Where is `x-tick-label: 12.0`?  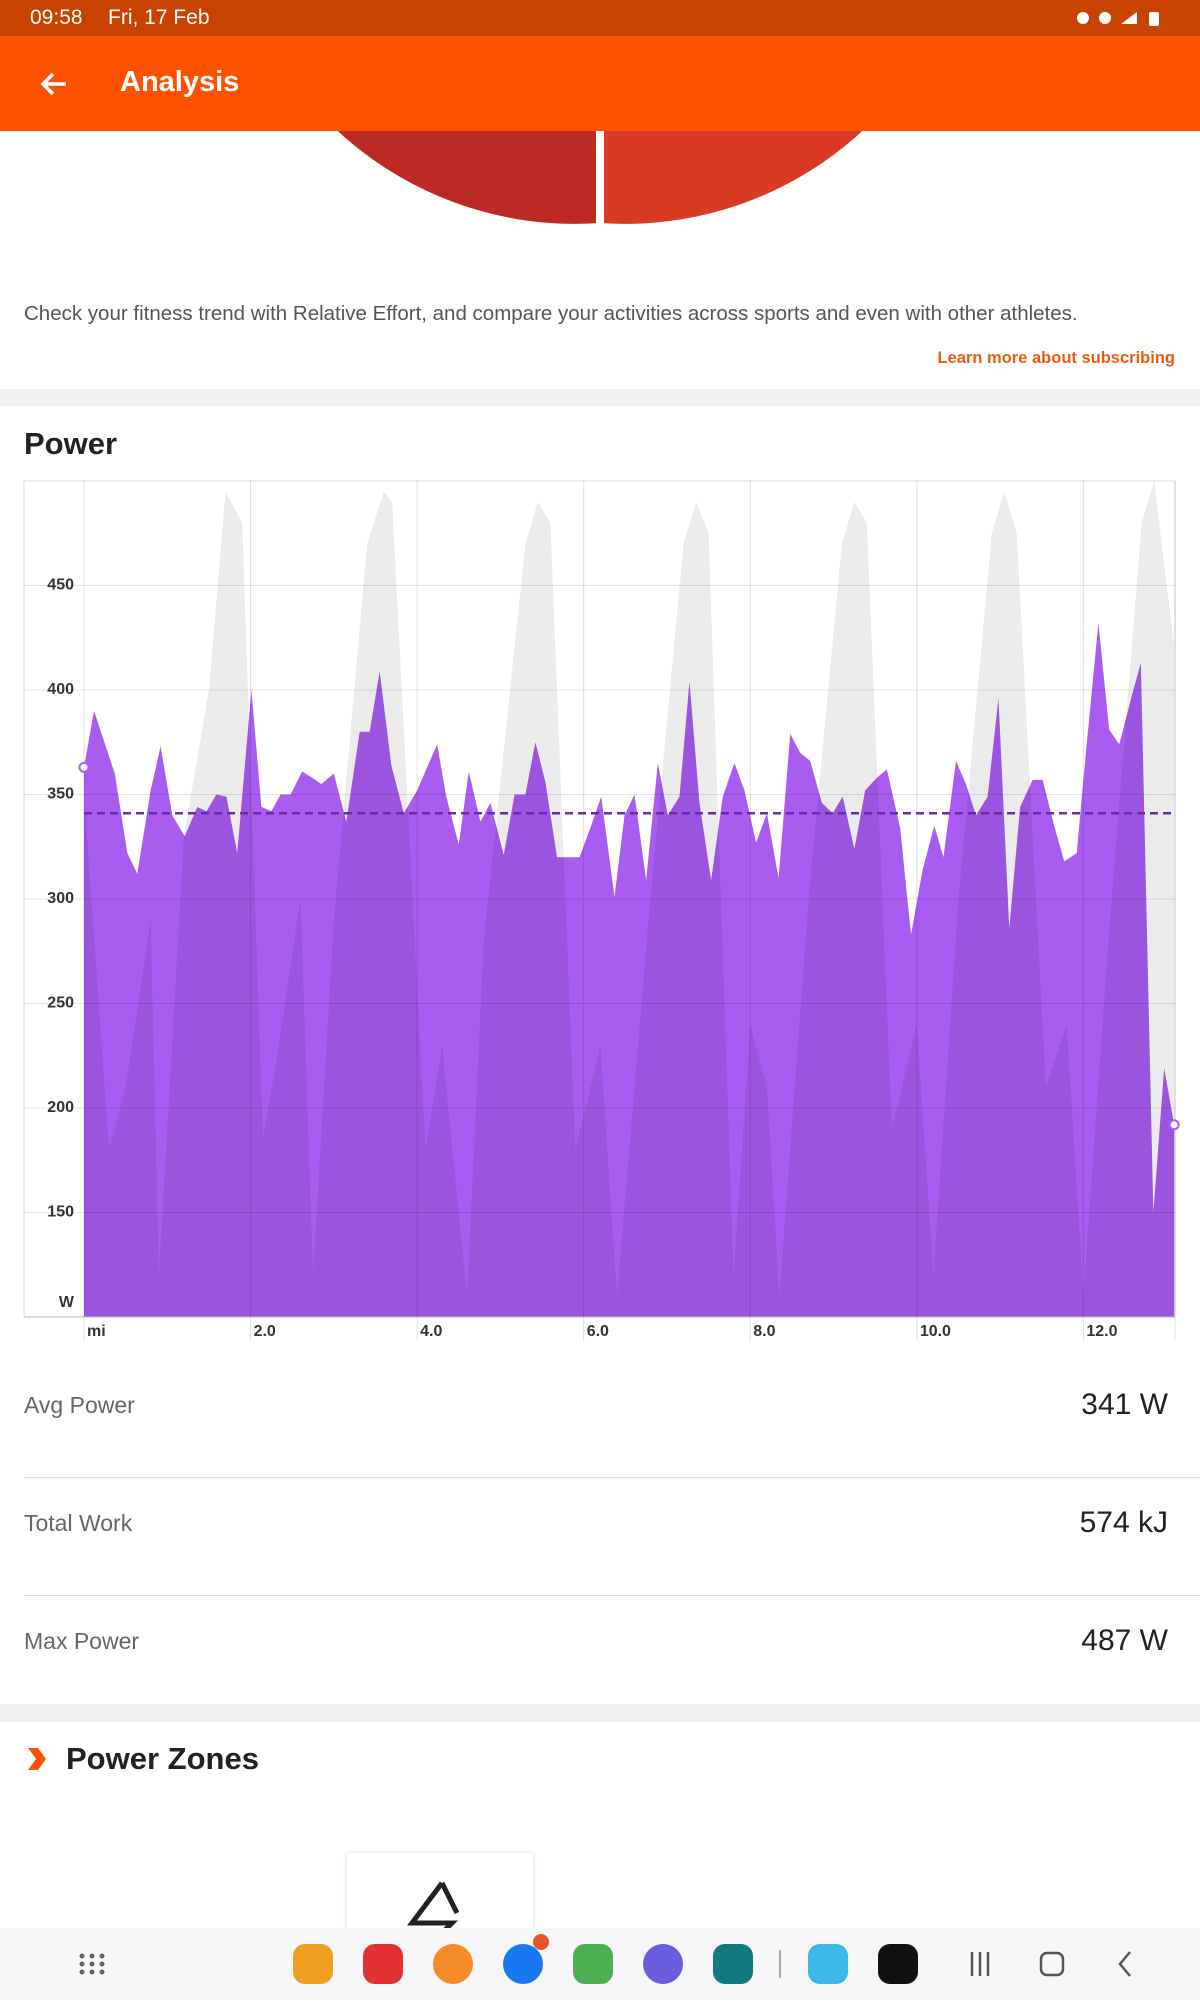
x-tick-label: 12.0 is located at coordinates (1101, 1331).